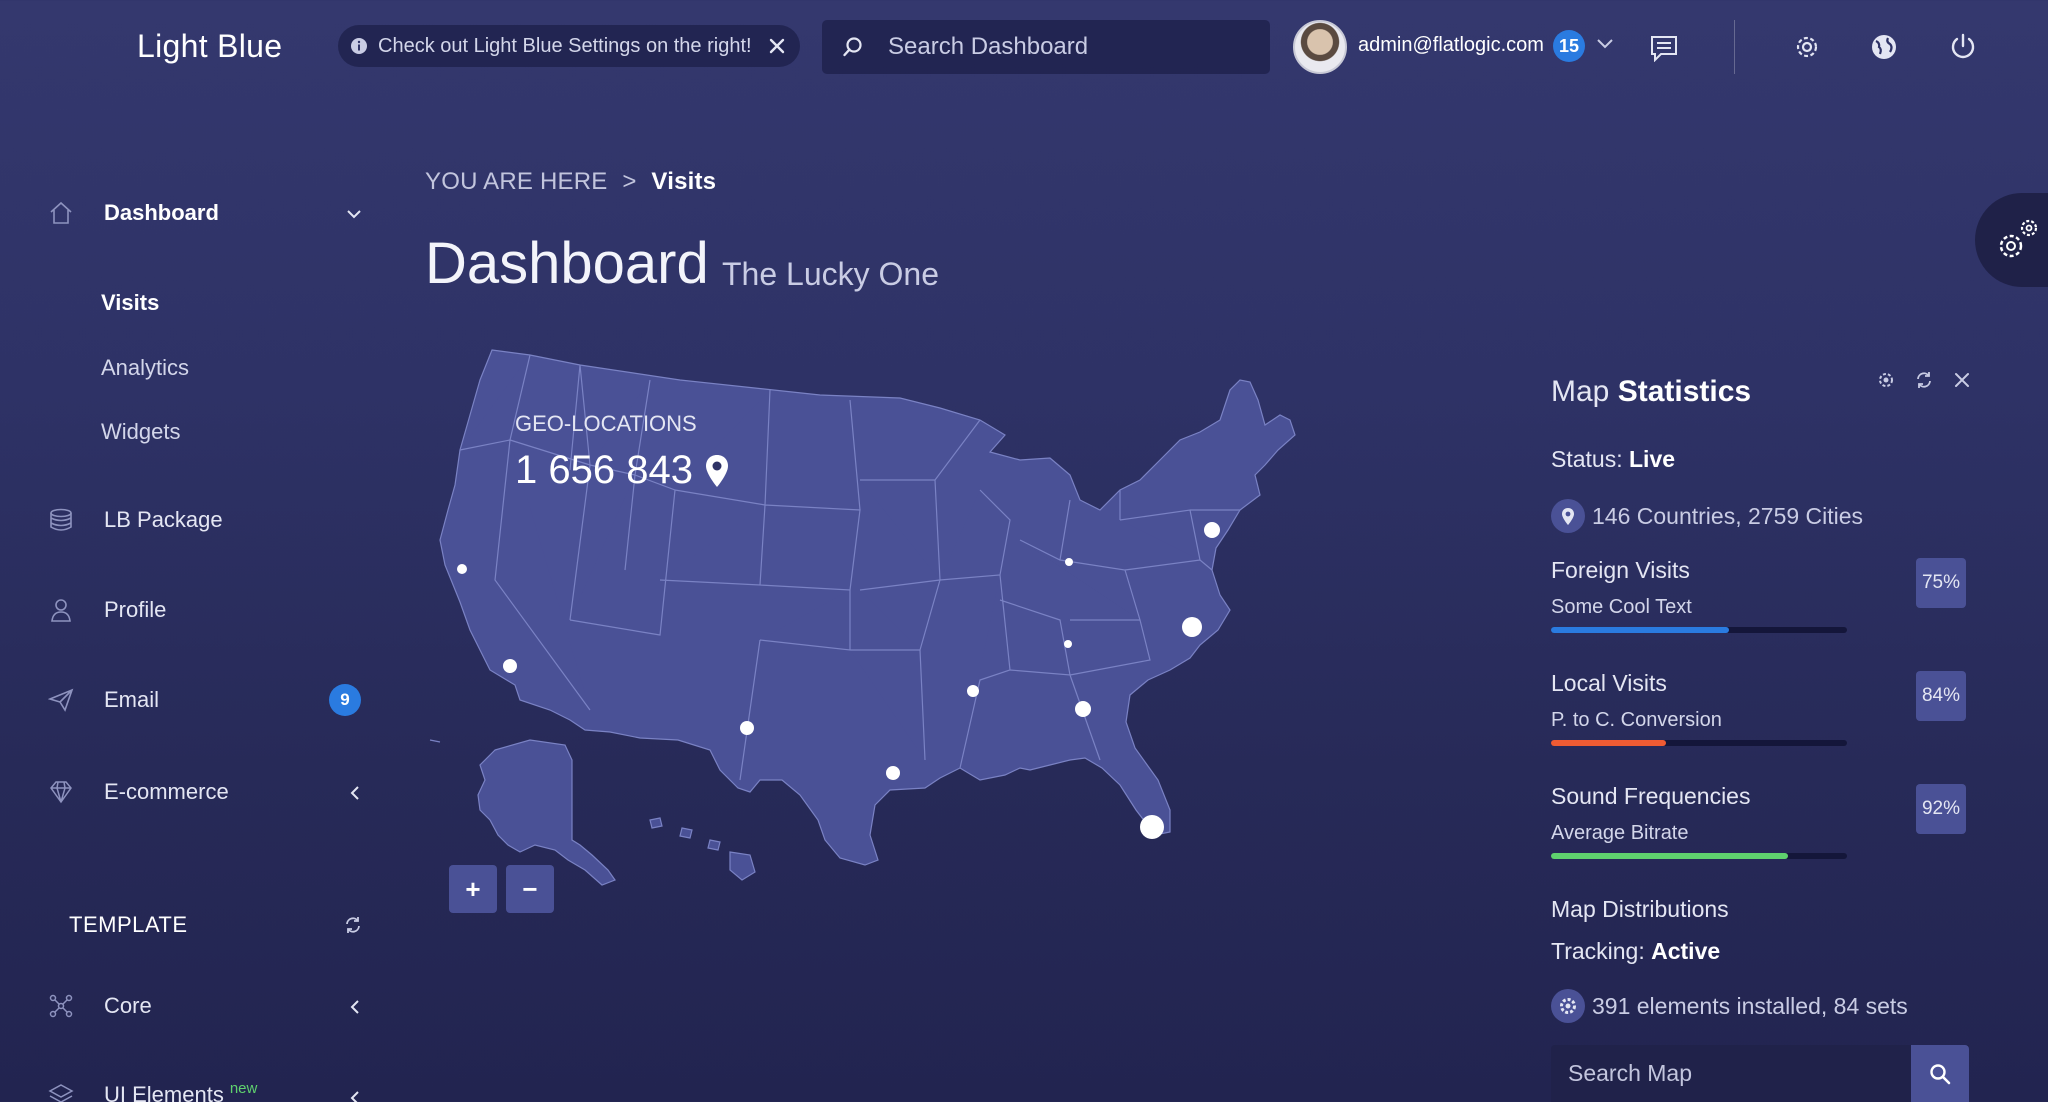 This screenshot has width=2048, height=1102. I want to click on map-search-button, so click(1940, 1073).